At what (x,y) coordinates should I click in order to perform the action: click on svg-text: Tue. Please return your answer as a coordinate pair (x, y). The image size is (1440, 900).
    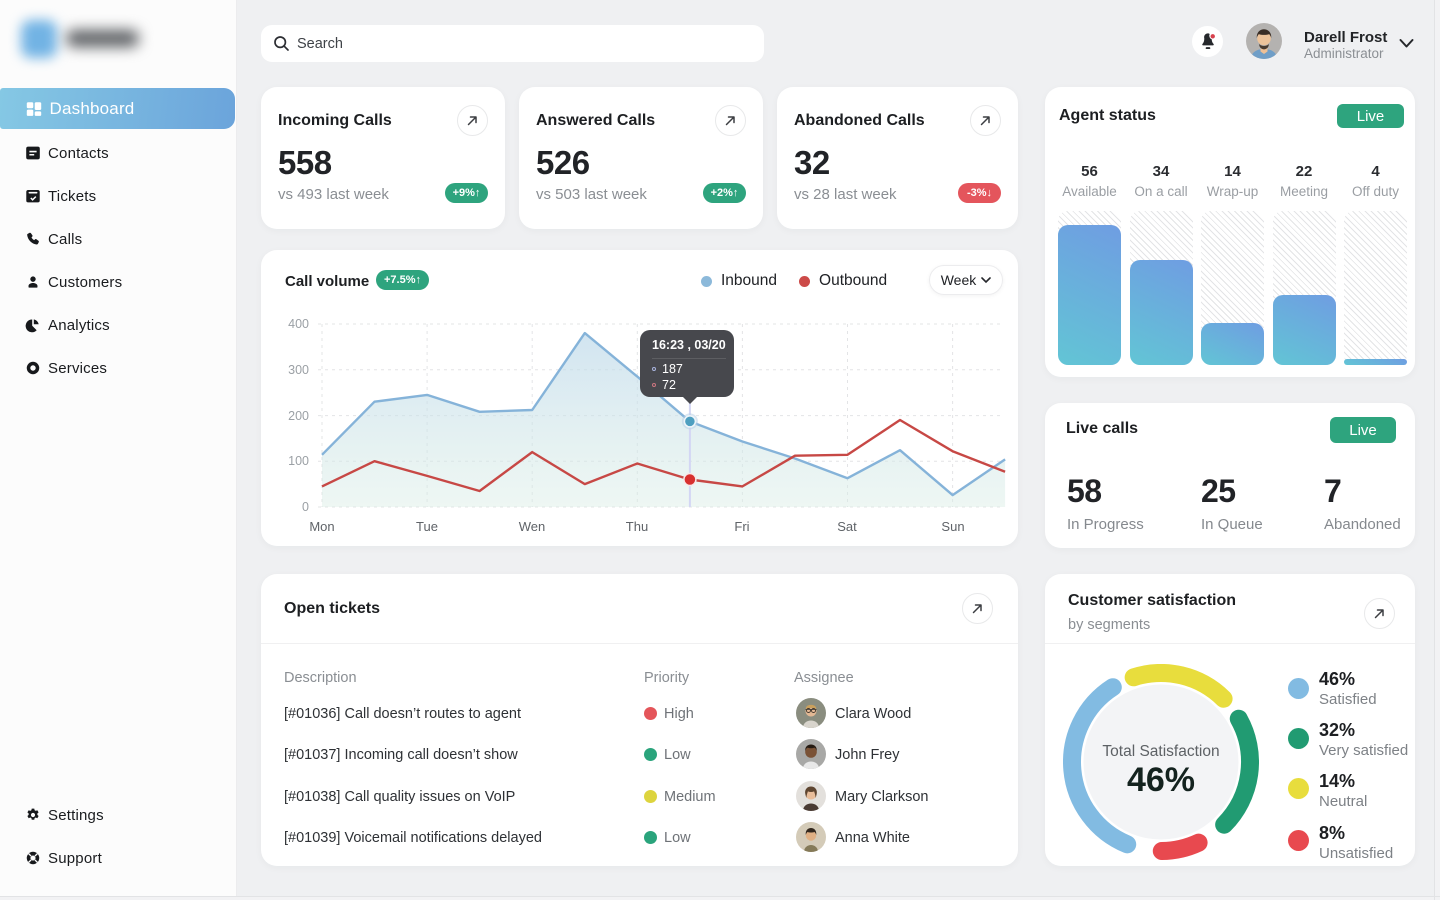
    Looking at the image, I should click on (427, 526).